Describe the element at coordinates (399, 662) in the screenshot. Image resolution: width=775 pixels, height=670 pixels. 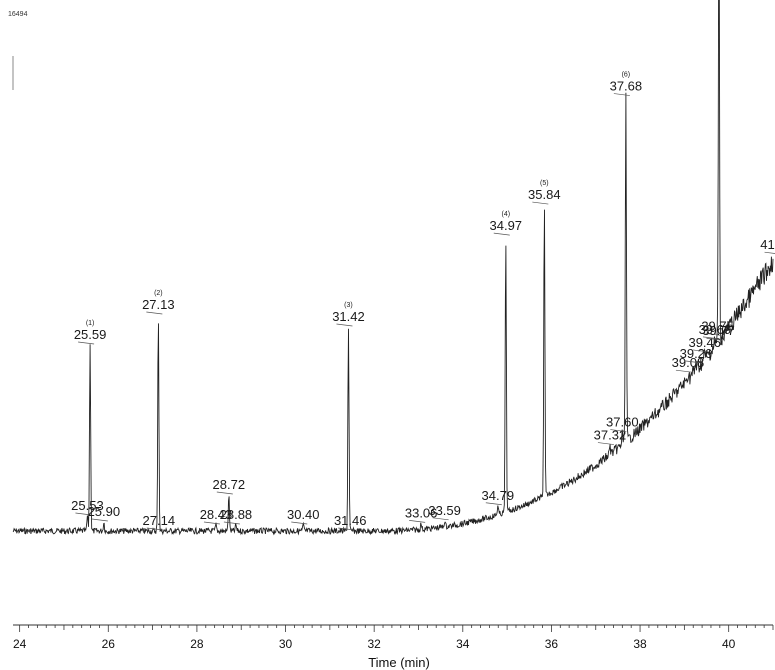
I see `x-axis-label: Time (min)` at that location.